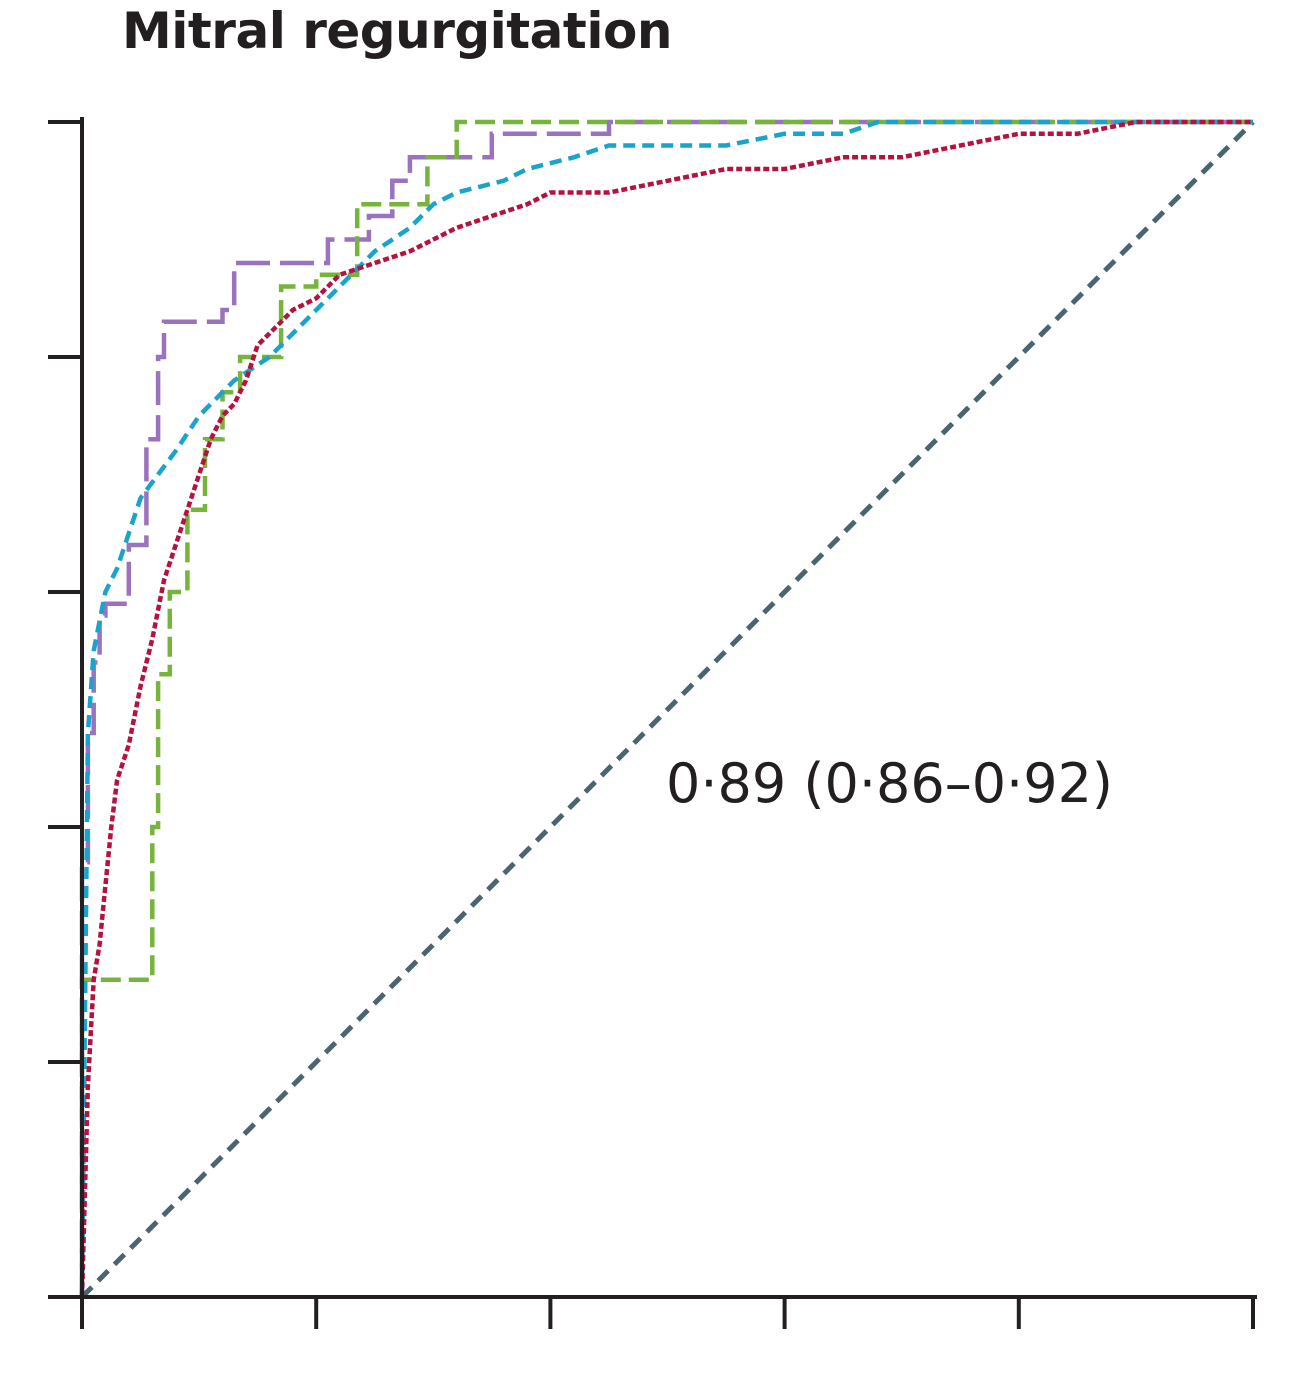 This screenshot has height=1380, width=1297. What do you see at coordinates (889, 783) in the screenshot?
I see `auc-annotation: 0·89 (0·86–0·92)` at bounding box center [889, 783].